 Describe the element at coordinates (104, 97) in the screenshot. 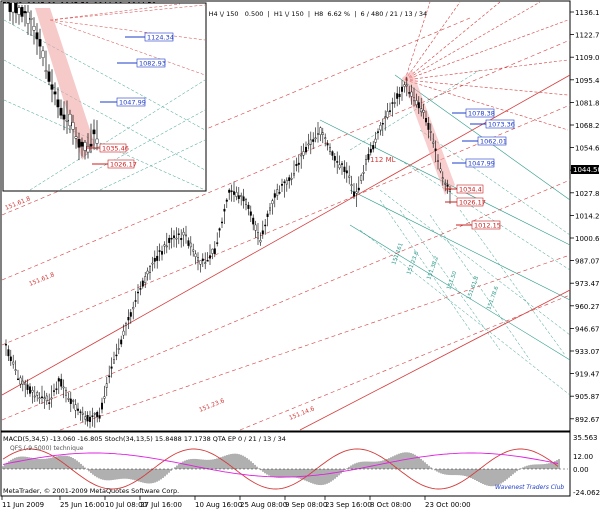

I see `inset-zoom-panel` at that location.